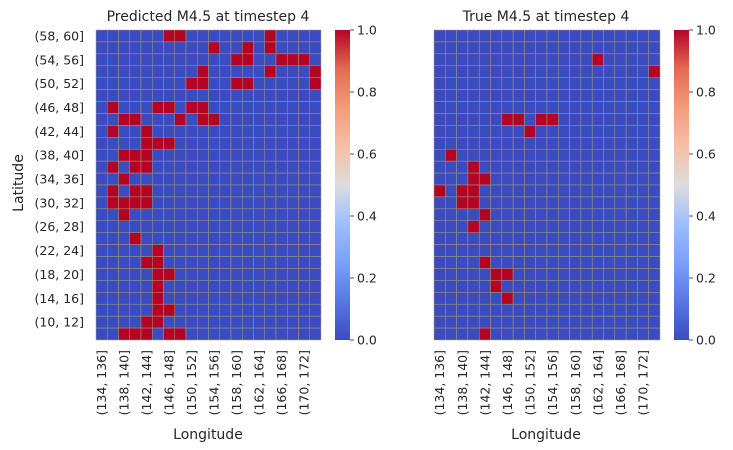  What do you see at coordinates (236, 382) in the screenshot?
I see `x-tick-label: (158, 160]` at bounding box center [236, 382].